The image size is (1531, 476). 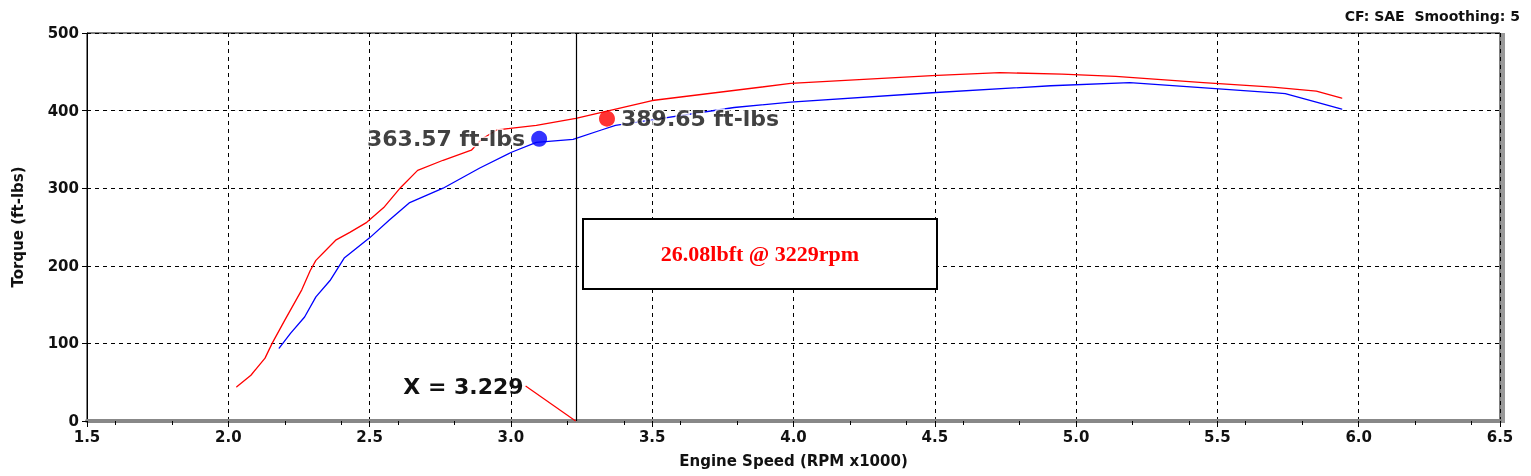 What do you see at coordinates (17, 227) in the screenshot?
I see `y-axis-title: Torque (ft-lbs)` at bounding box center [17, 227].